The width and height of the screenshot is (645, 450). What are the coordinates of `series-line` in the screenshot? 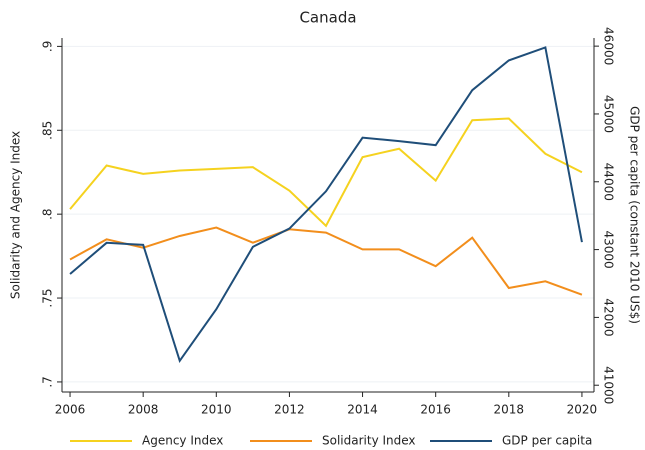 It's located at (326, 261).